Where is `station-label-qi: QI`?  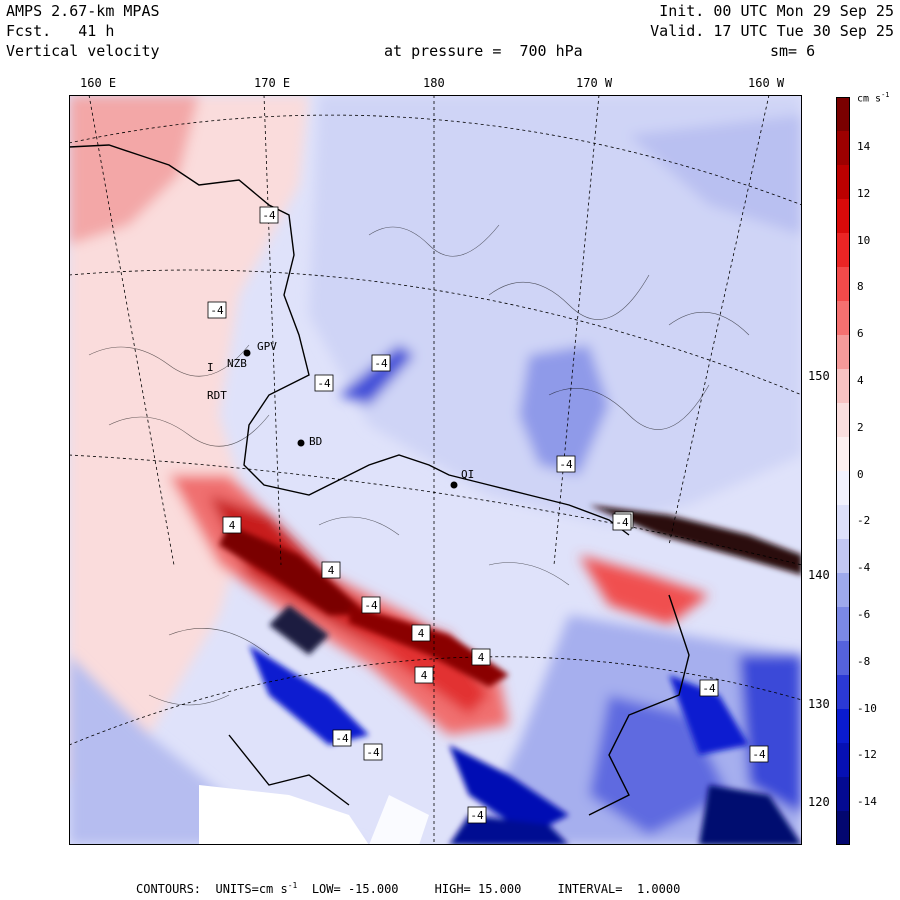 station-label-qi: QI is located at coordinates (467, 474).